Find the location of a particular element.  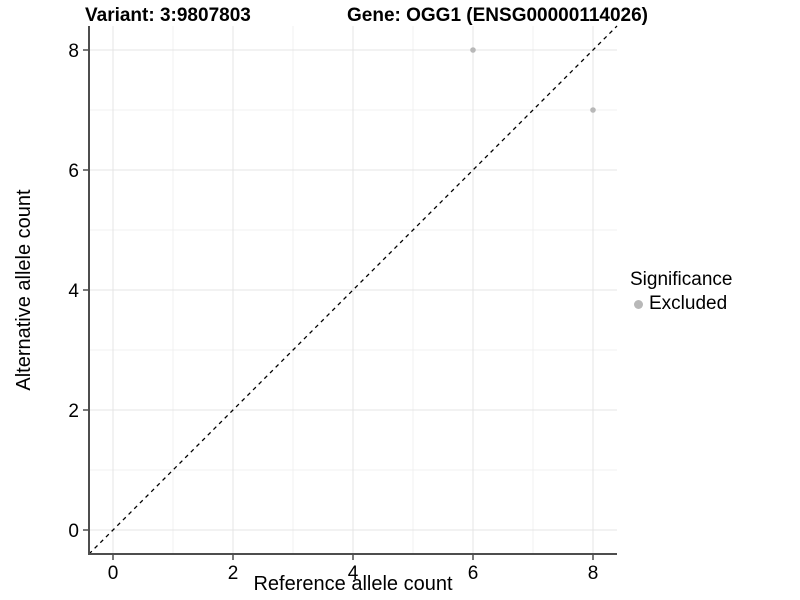

x-tick-label: 8 is located at coordinates (593, 573).